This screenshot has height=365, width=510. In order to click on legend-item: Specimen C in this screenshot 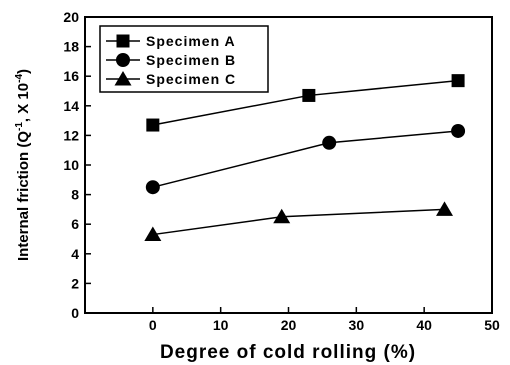, I will do `click(171, 79)`.